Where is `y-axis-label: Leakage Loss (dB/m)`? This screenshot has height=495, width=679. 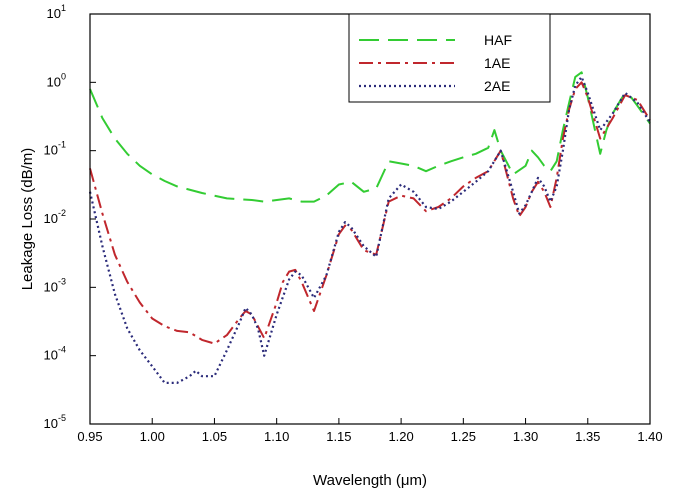
y-axis-label: Leakage Loss (dB/m) is located at coordinates (27, 219).